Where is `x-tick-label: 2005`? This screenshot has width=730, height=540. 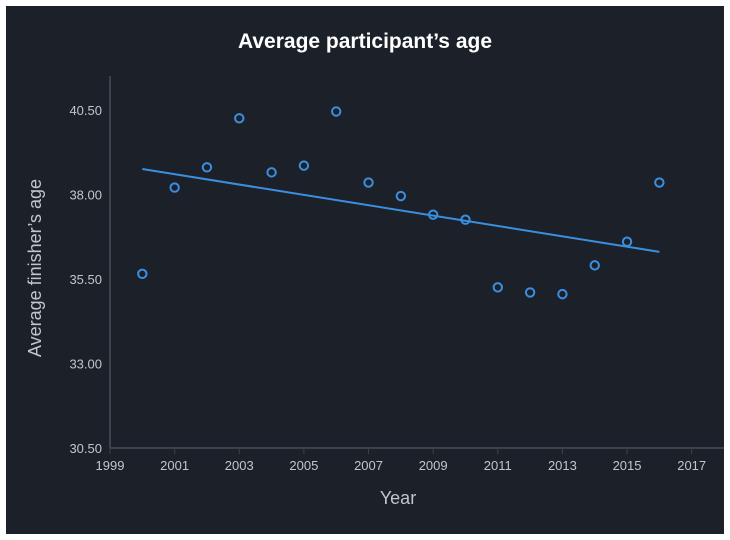 x-tick-label: 2005 is located at coordinates (303, 465).